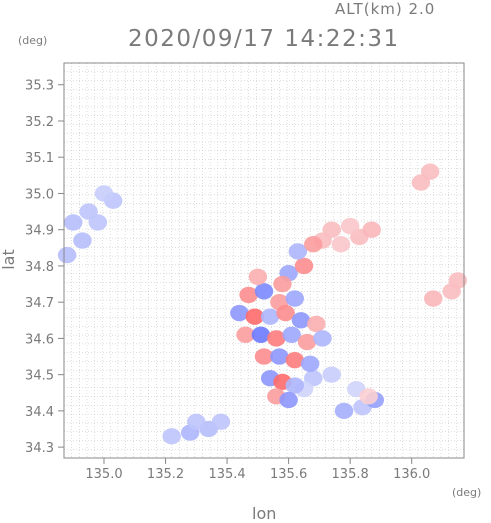  What do you see at coordinates (411, 474) in the screenshot?
I see `x-tick-label: 136.0` at bounding box center [411, 474].